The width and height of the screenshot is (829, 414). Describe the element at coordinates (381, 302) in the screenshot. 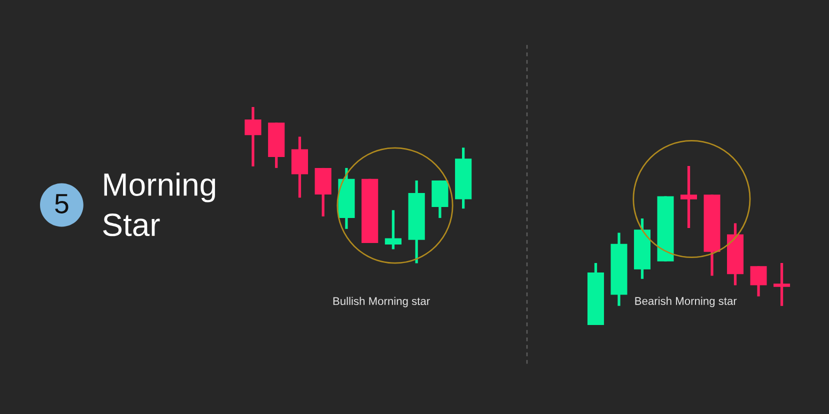

I see `text: Bullish Morning star` at that location.